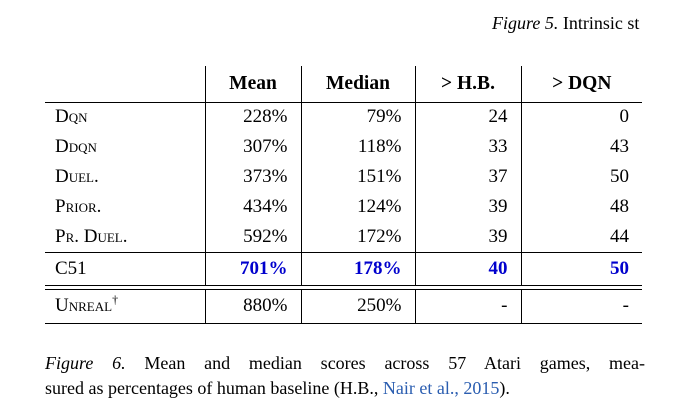 The height and width of the screenshot is (417, 682). I want to click on cell-mean: 880%, so click(252, 306).